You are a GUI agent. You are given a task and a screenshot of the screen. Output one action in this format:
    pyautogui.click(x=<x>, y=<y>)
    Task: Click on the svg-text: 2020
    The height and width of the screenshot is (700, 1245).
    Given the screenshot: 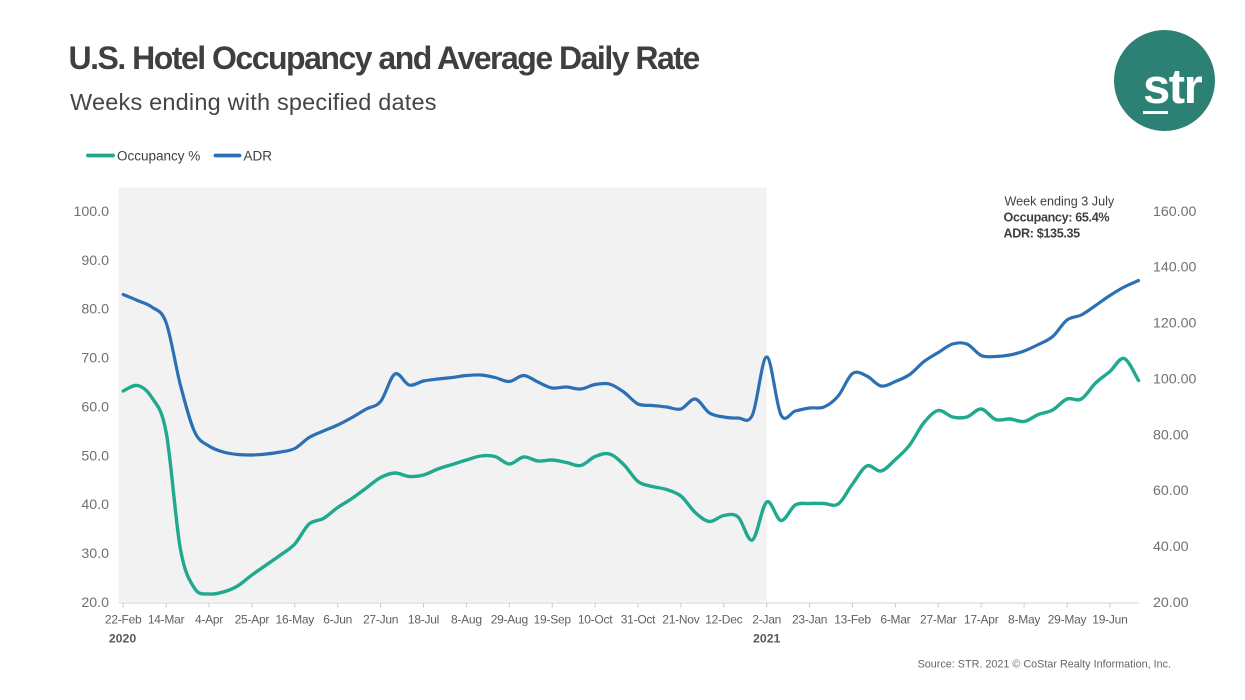 What is the action you would take?
    pyautogui.click(x=123, y=639)
    